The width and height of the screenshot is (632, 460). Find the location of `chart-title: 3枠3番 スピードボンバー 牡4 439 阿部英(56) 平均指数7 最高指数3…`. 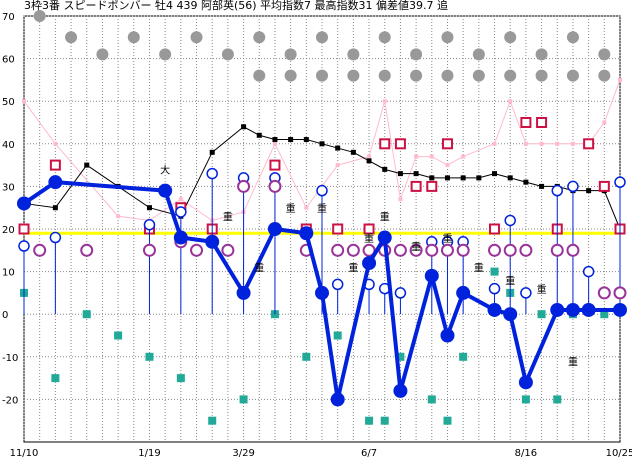

chart-title: 3枠3番 スピードボンバー 牡4 439 阿部英(56) 平均指数7 最高指数3… is located at coordinates (236, 6).